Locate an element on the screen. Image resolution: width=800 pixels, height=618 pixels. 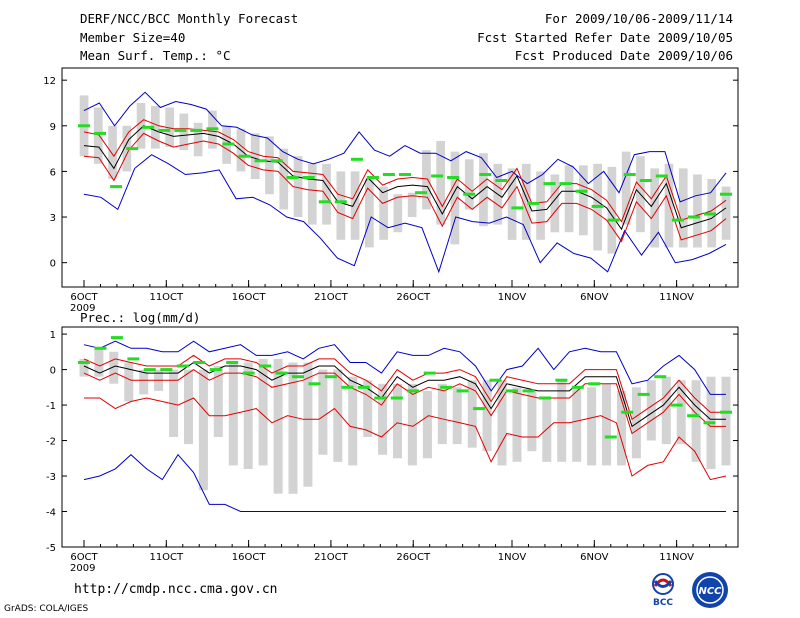
ncc-logo-text: NCC is located at coordinates (710, 591).